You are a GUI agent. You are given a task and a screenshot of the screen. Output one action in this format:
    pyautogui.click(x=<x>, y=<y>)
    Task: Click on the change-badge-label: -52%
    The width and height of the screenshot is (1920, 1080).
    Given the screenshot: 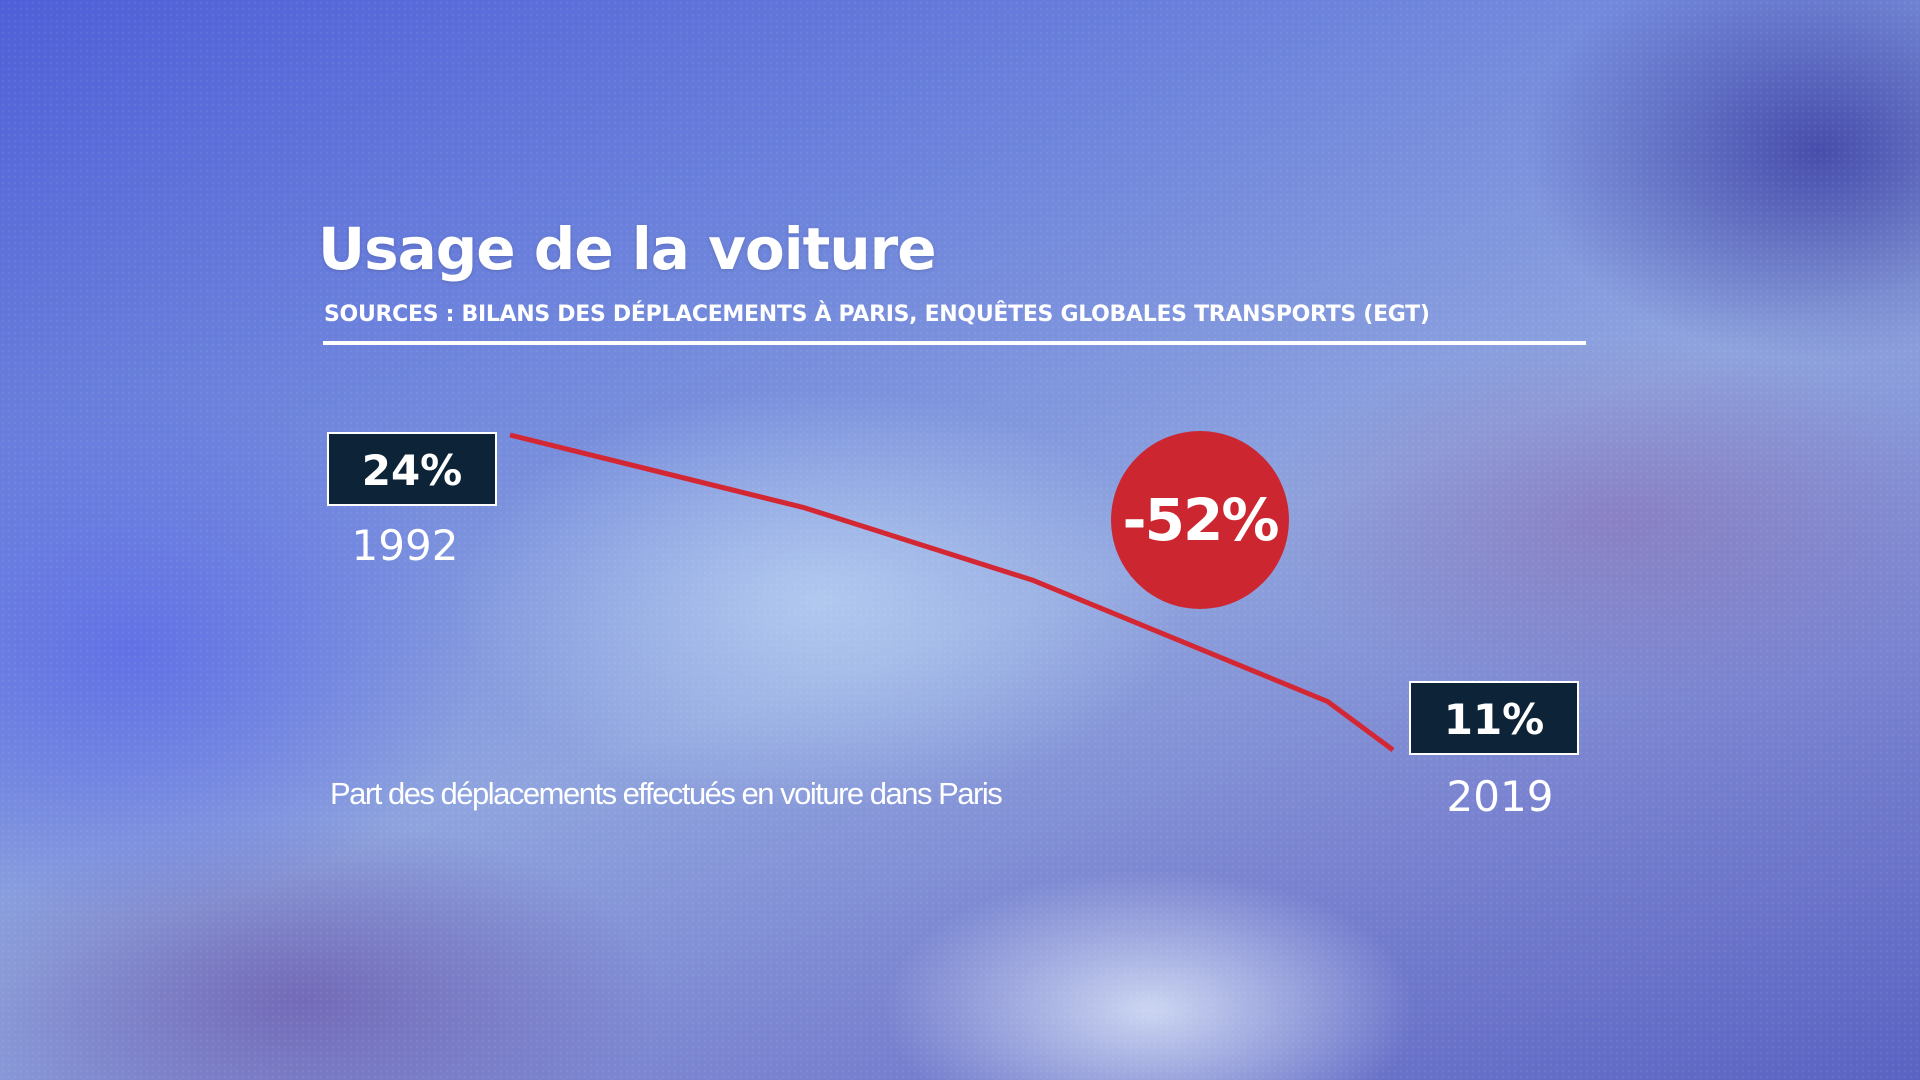 What is the action you would take?
    pyautogui.click(x=1201, y=520)
    